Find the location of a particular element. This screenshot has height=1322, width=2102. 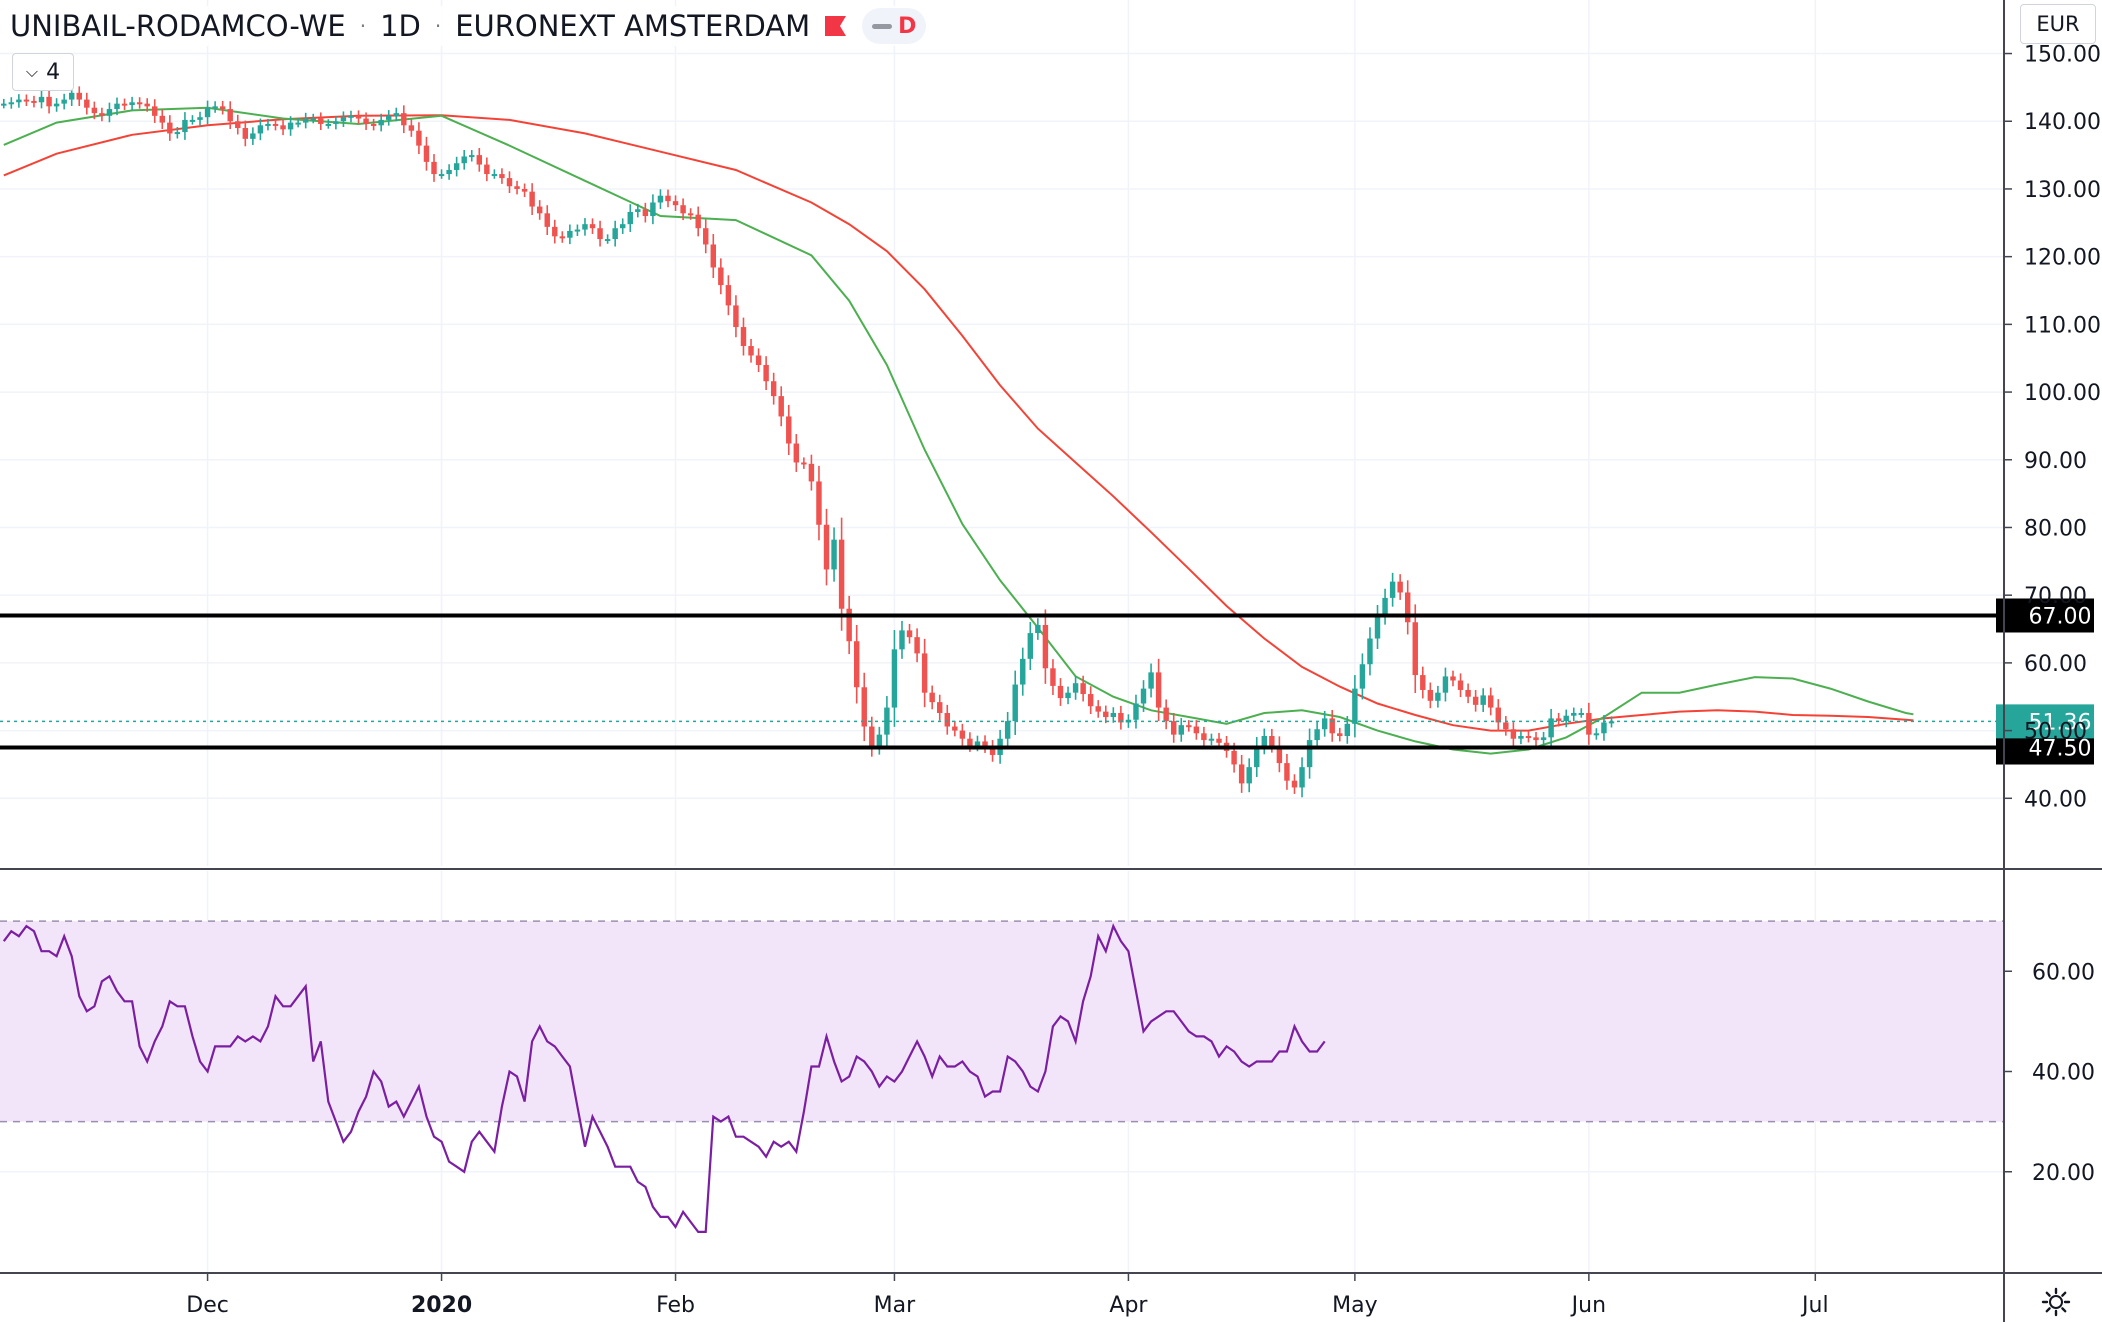

currency-button: EUR is located at coordinates (2058, 24).